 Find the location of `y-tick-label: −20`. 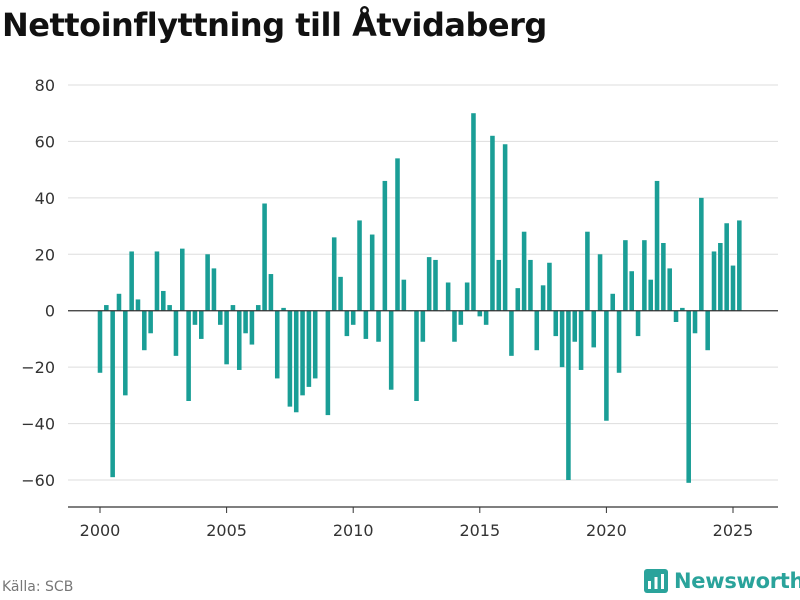

y-tick-label: −20 is located at coordinates (38, 367).